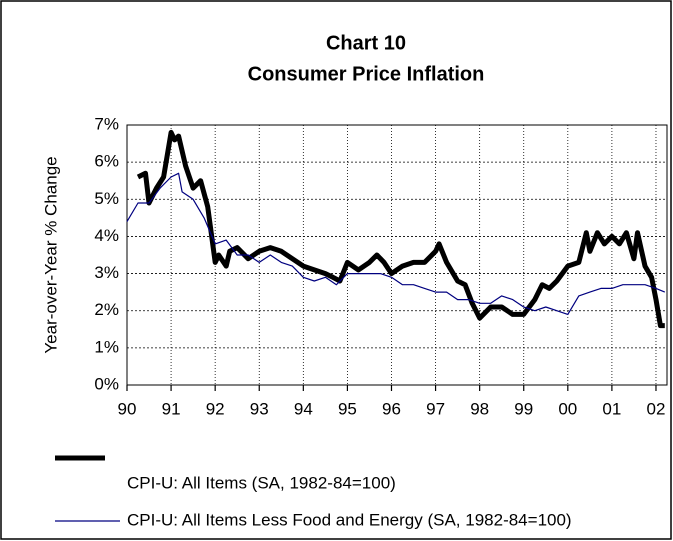  What do you see at coordinates (106, 309) in the screenshot?
I see `y-tick-label: 2%` at bounding box center [106, 309].